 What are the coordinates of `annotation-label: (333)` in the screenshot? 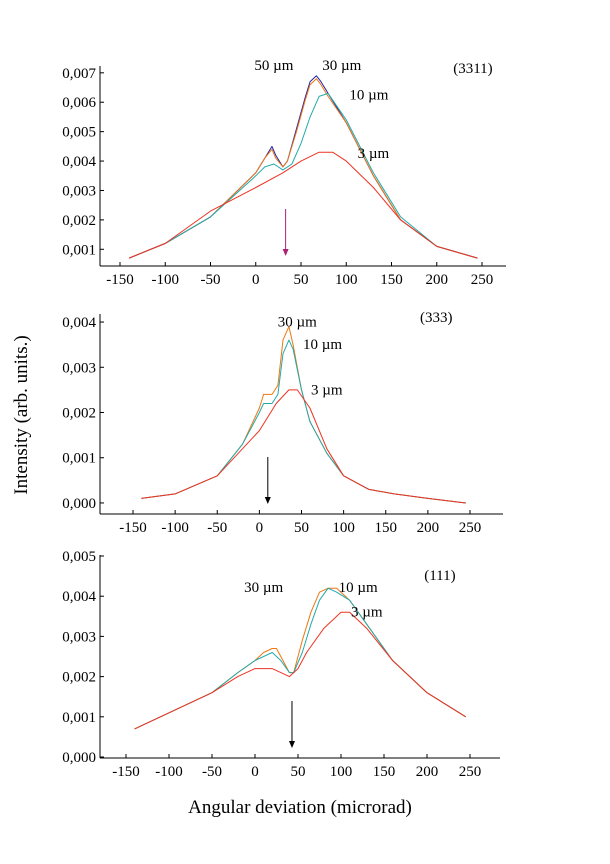 It's located at (436, 318).